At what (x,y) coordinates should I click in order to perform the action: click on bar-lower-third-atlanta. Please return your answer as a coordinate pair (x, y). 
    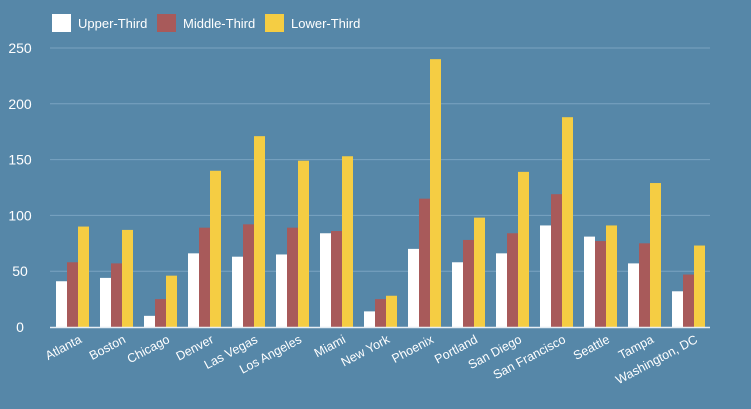
    Looking at the image, I should click on (83, 276).